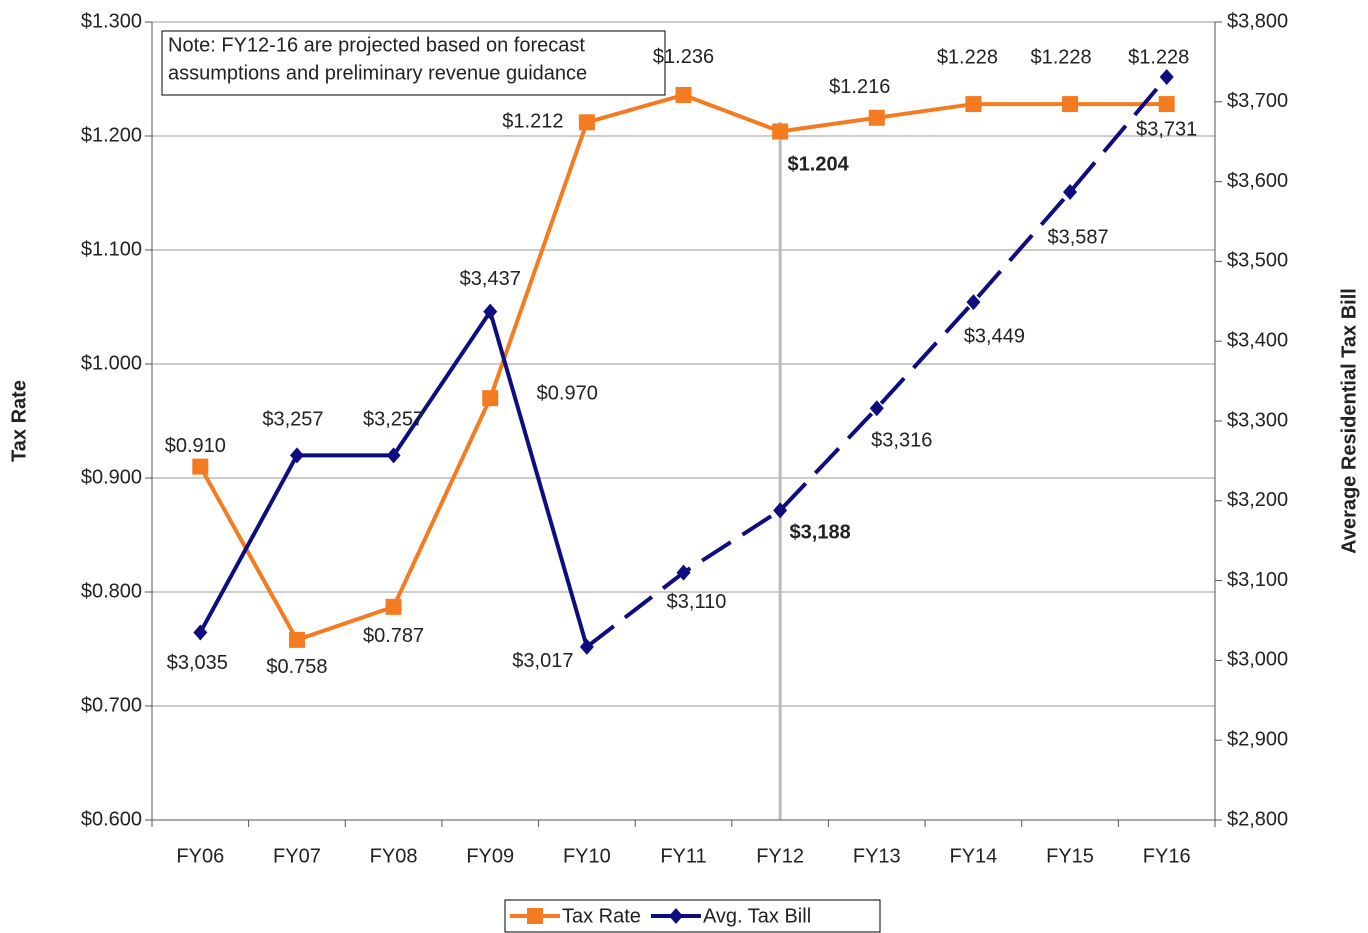 The image size is (1368, 933). I want to click on y2-tick-label: $3,400, so click(1257, 340).